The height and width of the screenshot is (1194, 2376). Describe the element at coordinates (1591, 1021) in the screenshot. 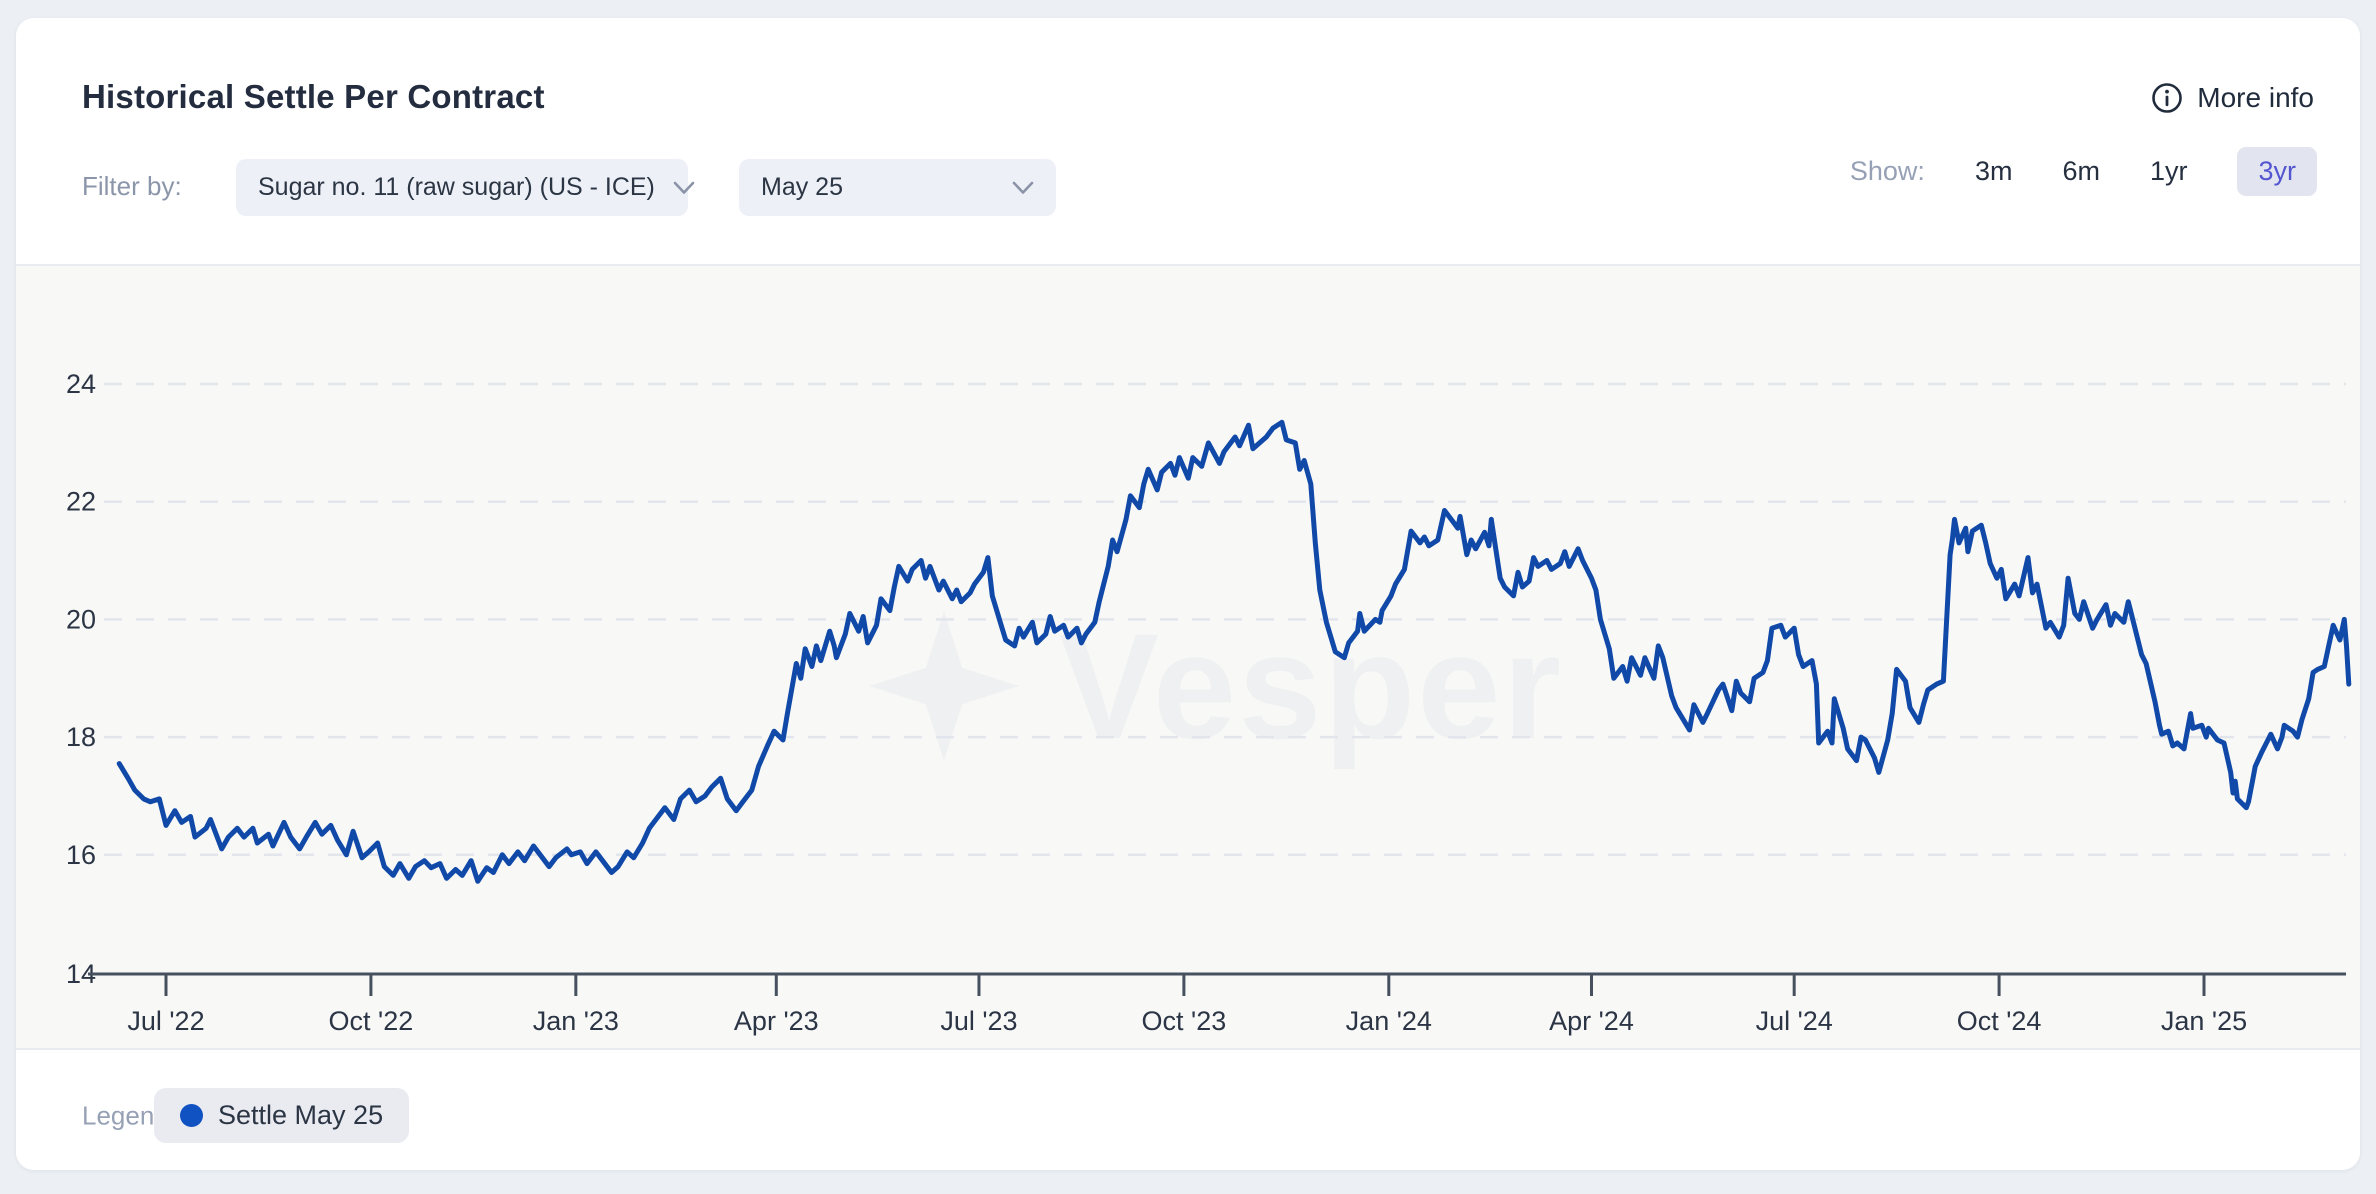

I see `svg-text: Apr '24` at that location.